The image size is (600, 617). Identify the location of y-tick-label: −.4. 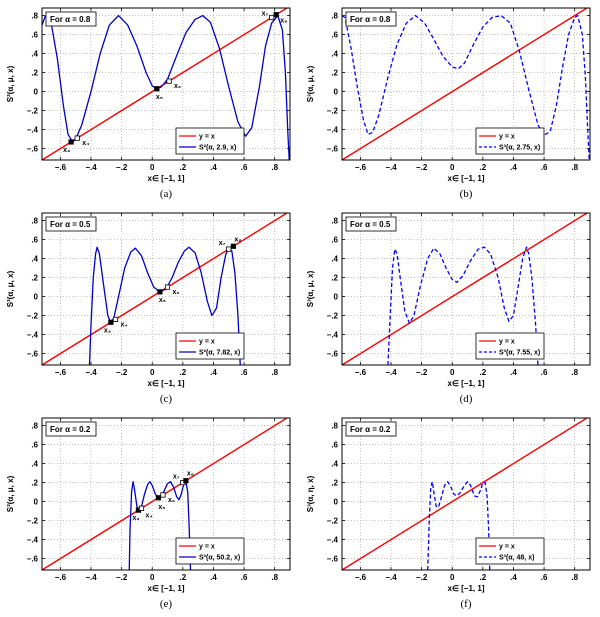
(33, 540).